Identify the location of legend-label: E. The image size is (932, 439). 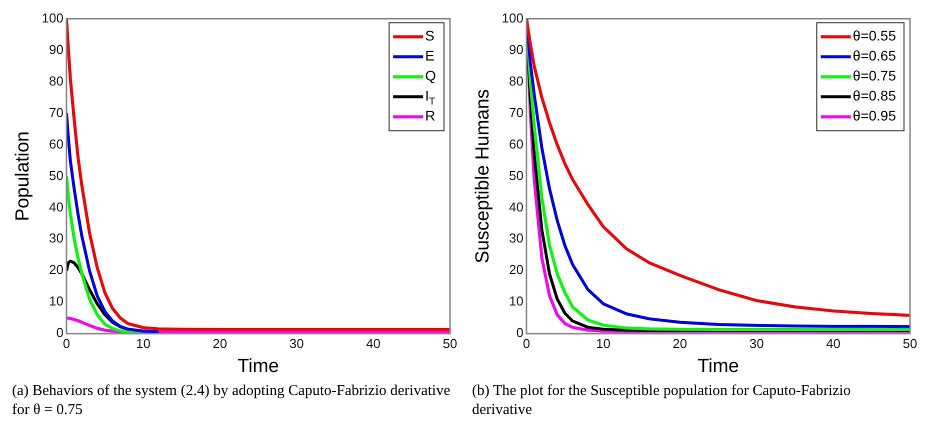
(429, 56).